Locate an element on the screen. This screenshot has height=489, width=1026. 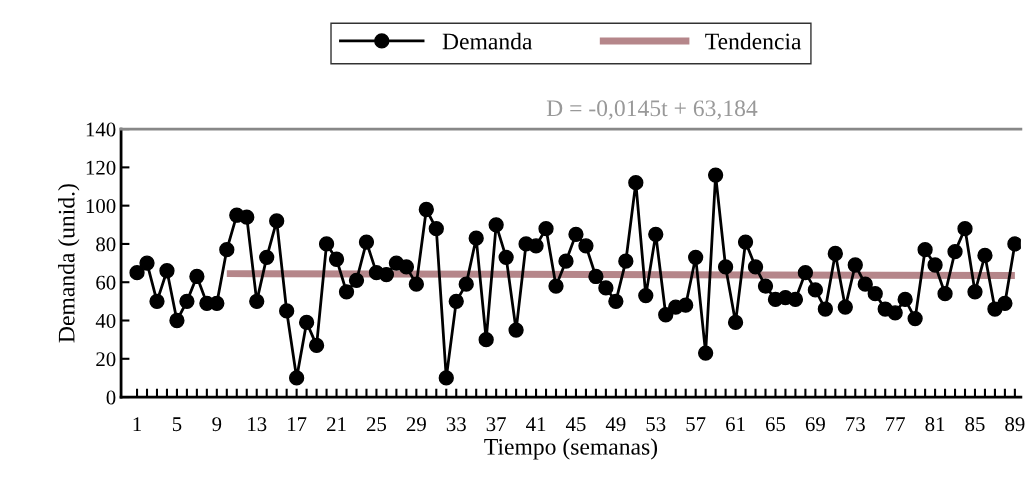
x-tick-label: 81 is located at coordinates (935, 424).